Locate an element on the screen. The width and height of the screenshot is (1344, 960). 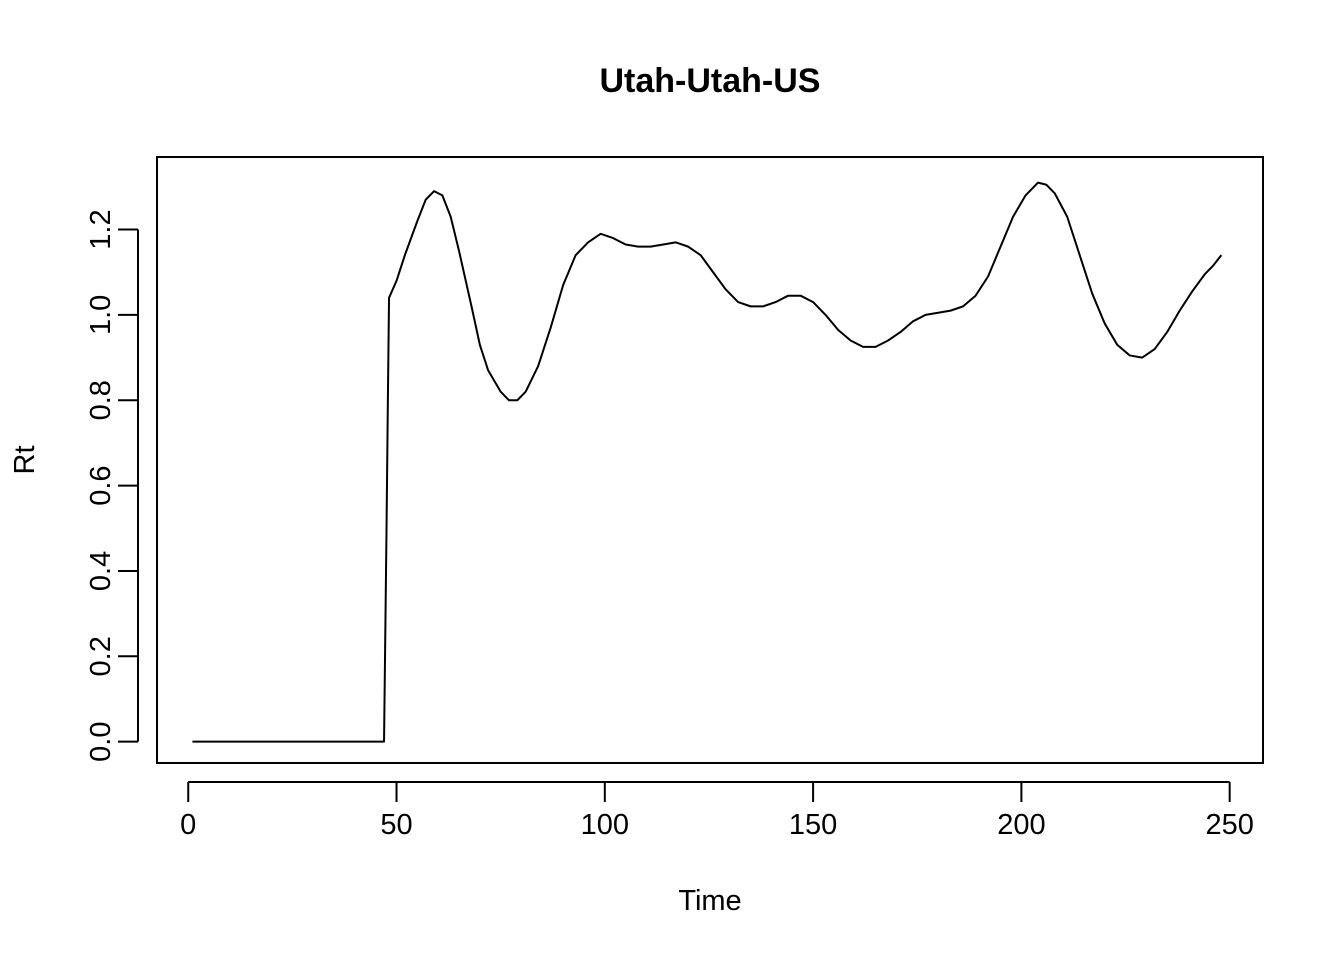
y-tick-label: 0.8 is located at coordinates (101, 400).